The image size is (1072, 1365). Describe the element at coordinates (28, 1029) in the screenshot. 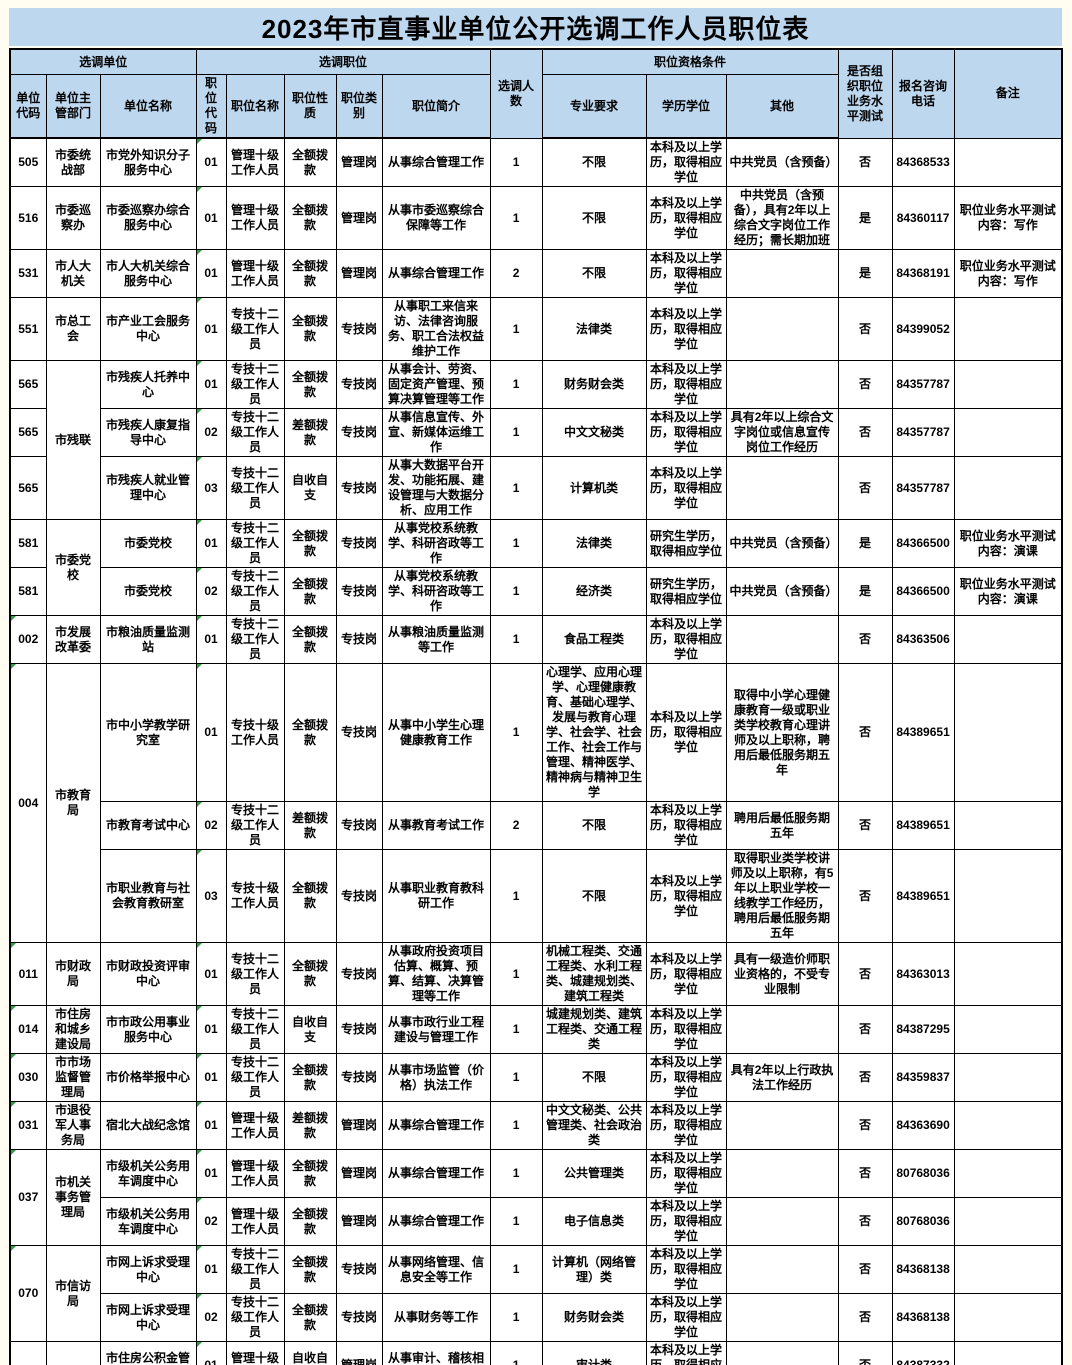

I see `cell-unit-code: 014` at that location.